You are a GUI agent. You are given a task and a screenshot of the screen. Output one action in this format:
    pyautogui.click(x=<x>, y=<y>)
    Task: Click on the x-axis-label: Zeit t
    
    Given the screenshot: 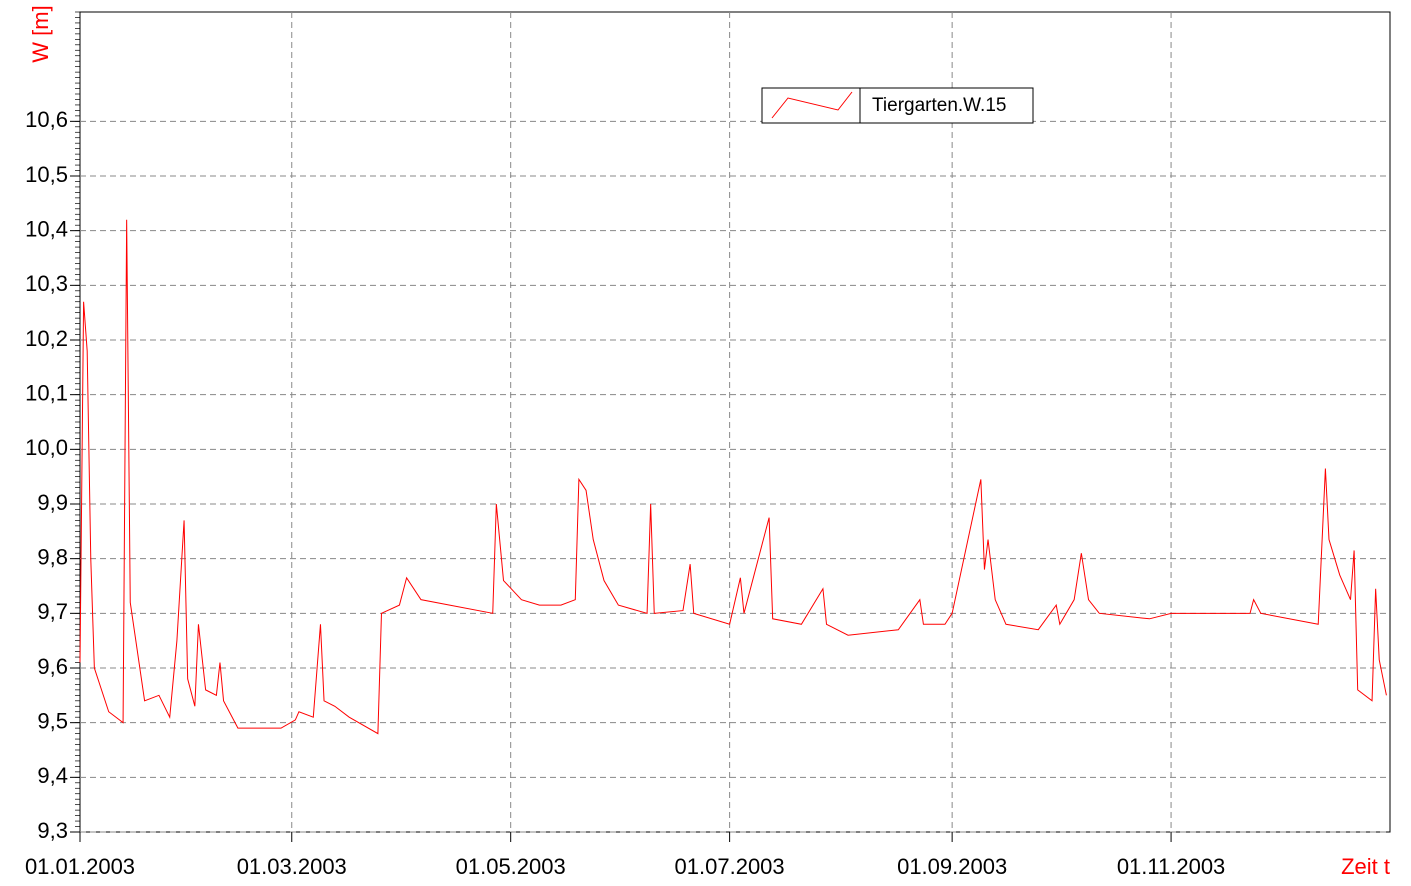 What is the action you would take?
    pyautogui.click(x=1365, y=866)
    